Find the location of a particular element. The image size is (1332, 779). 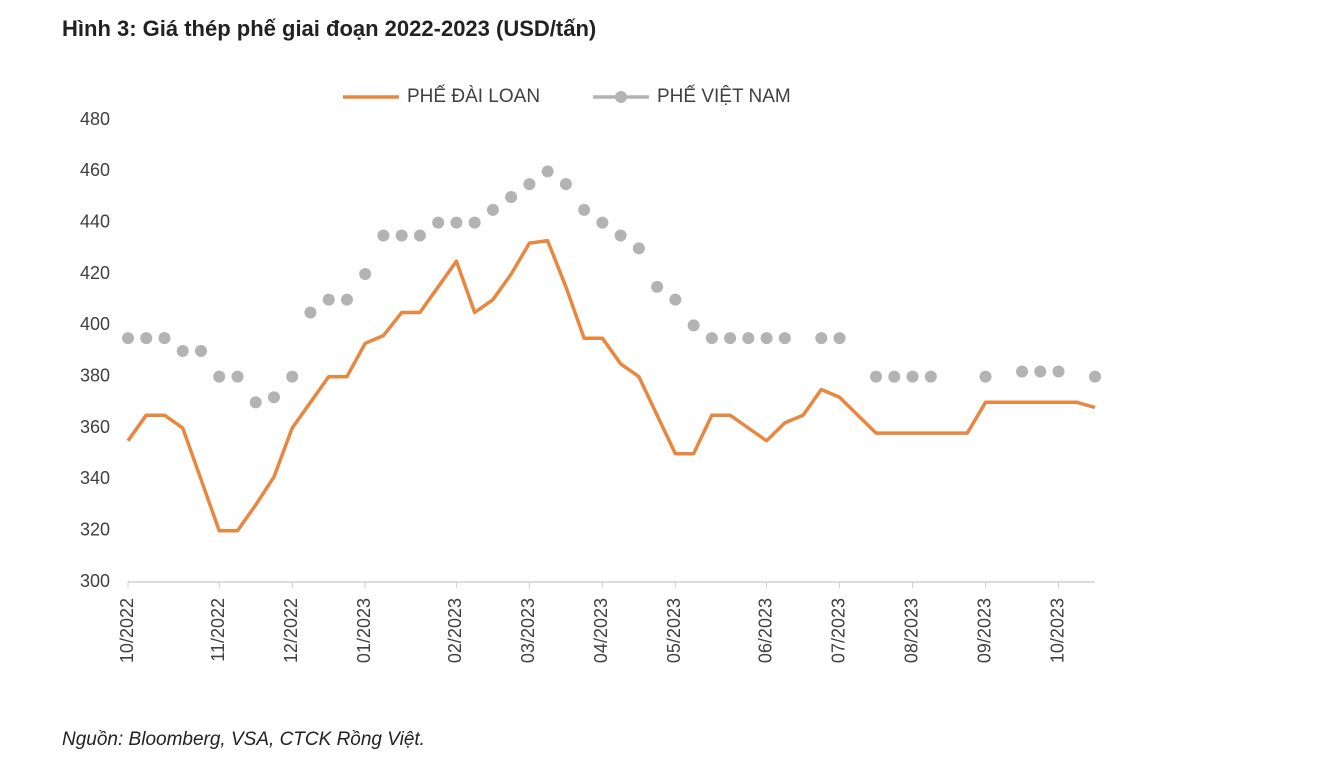

legend-label: PHẾ VIỆT NAM is located at coordinates (724, 96).